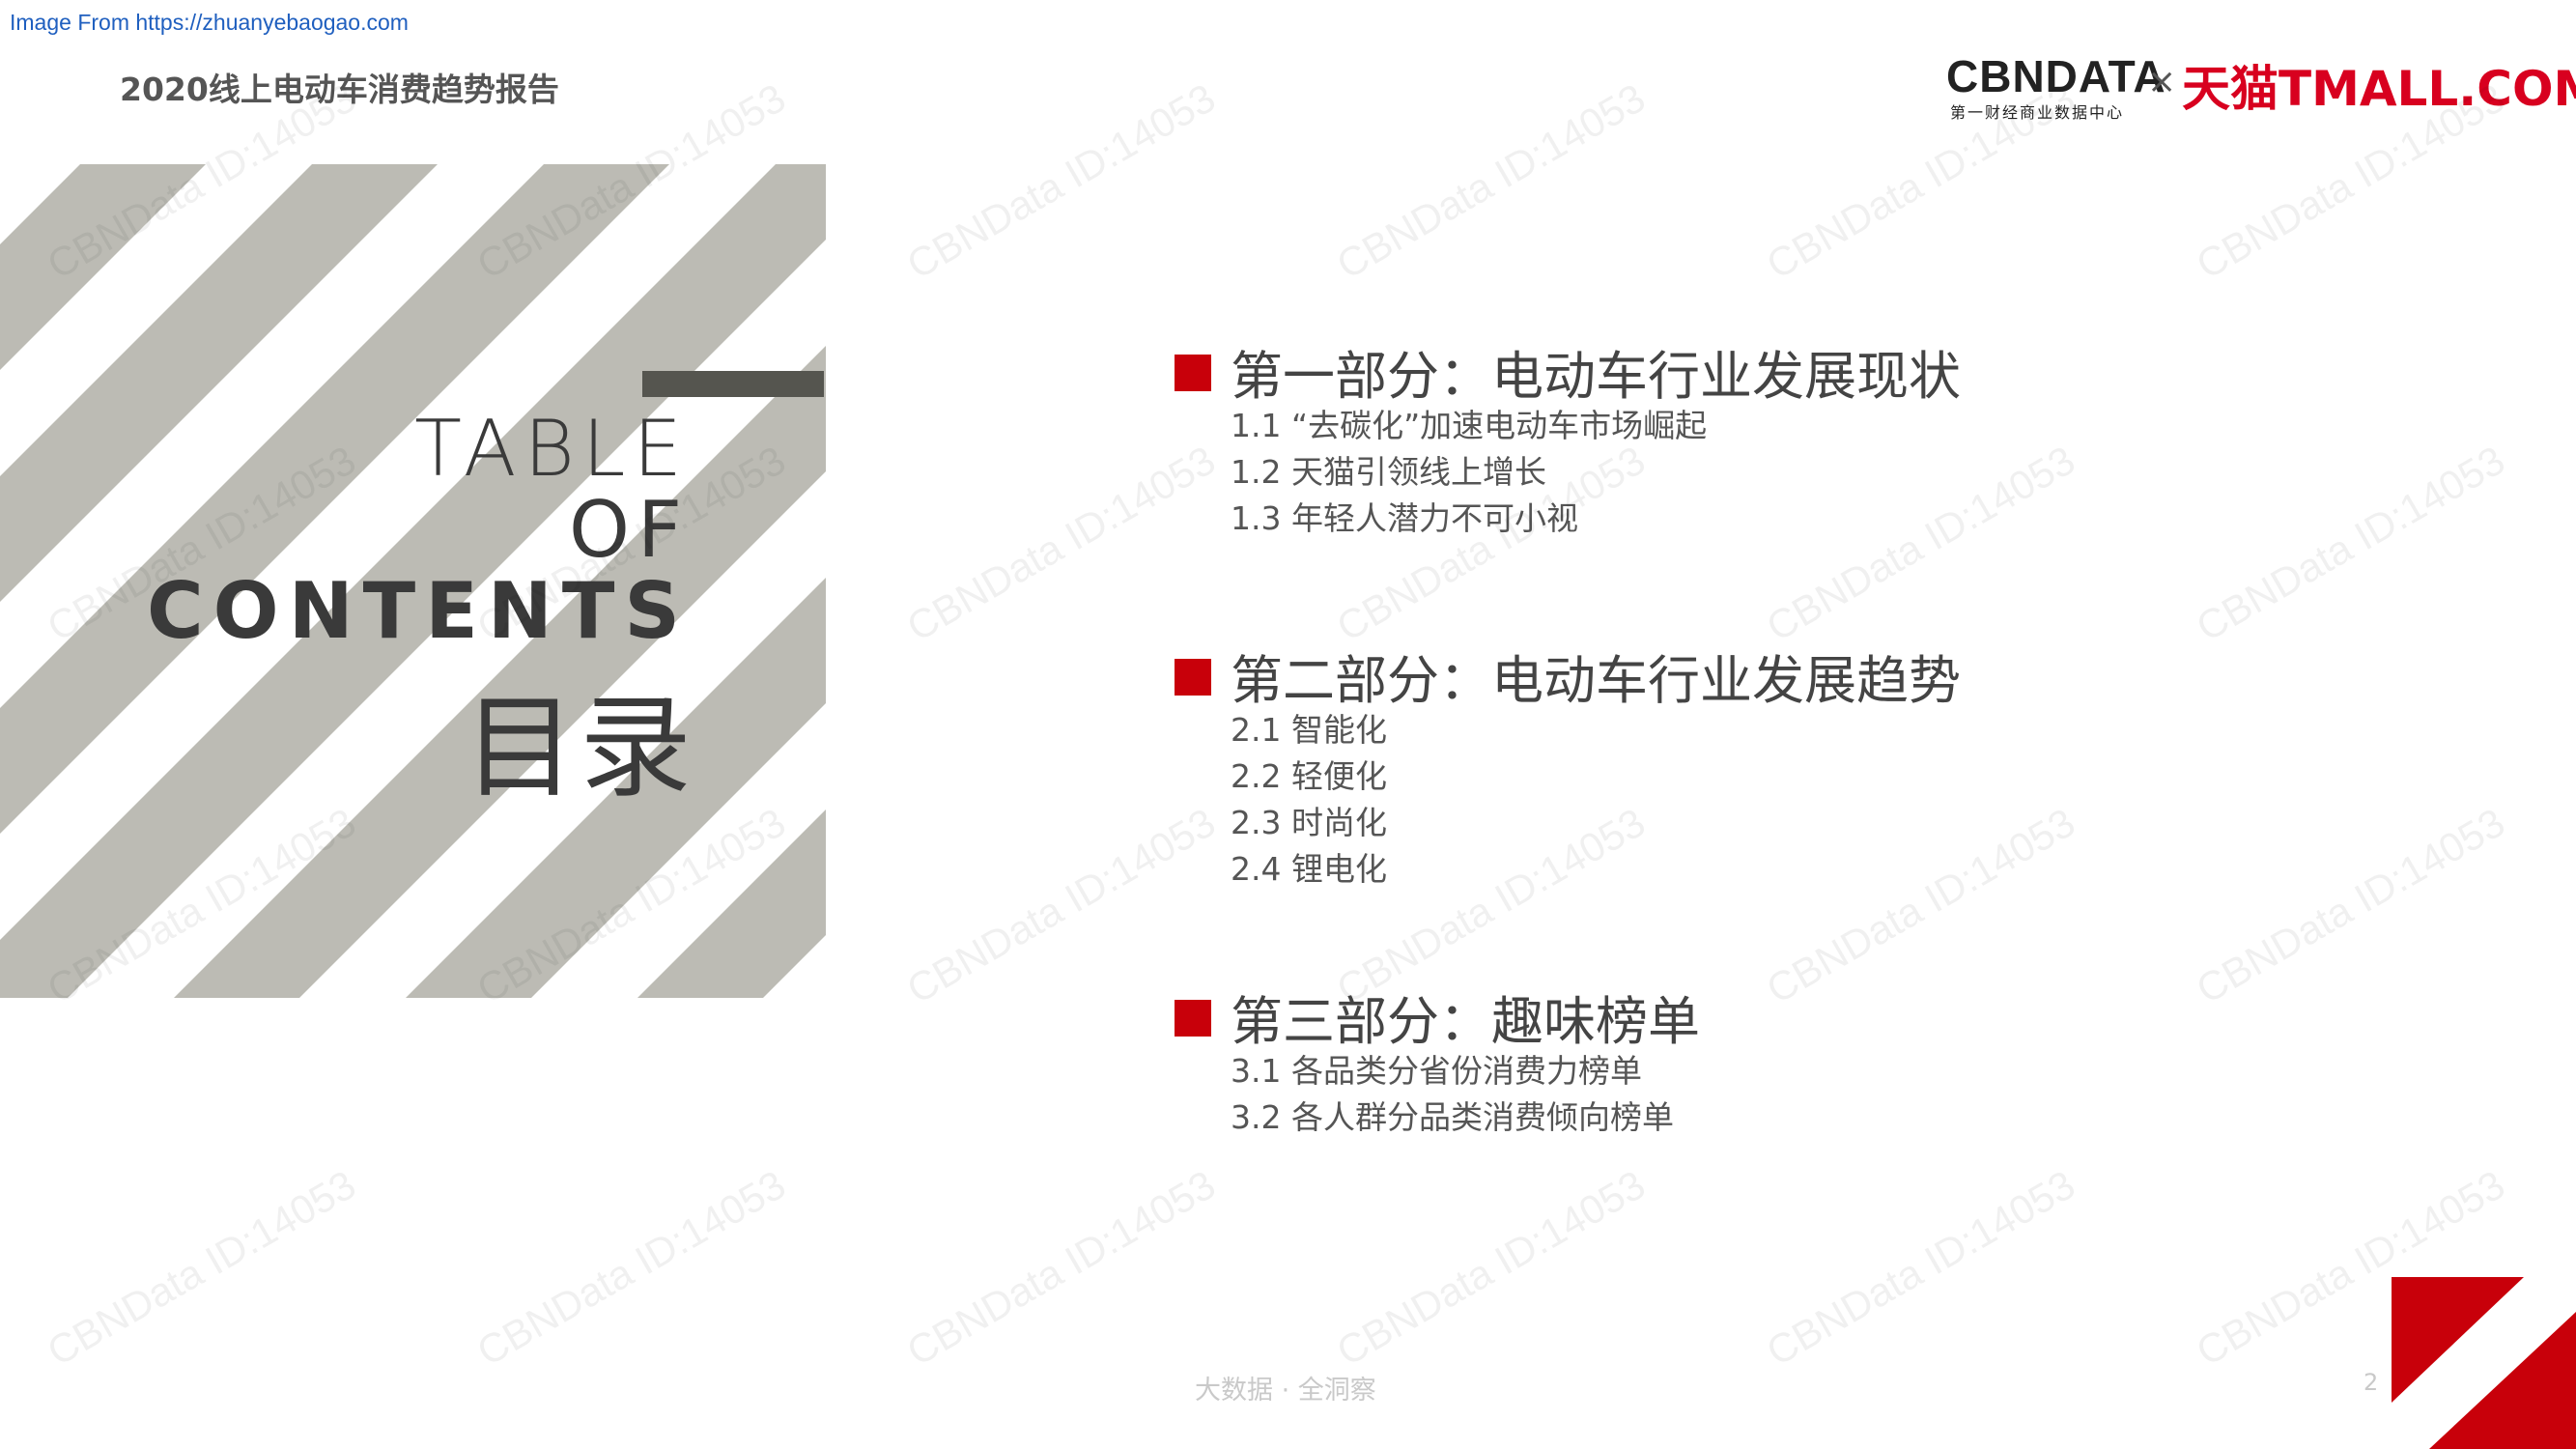  Describe the element at coordinates (552, 449) in the screenshot. I see `toc-title-table: TABLE` at that location.